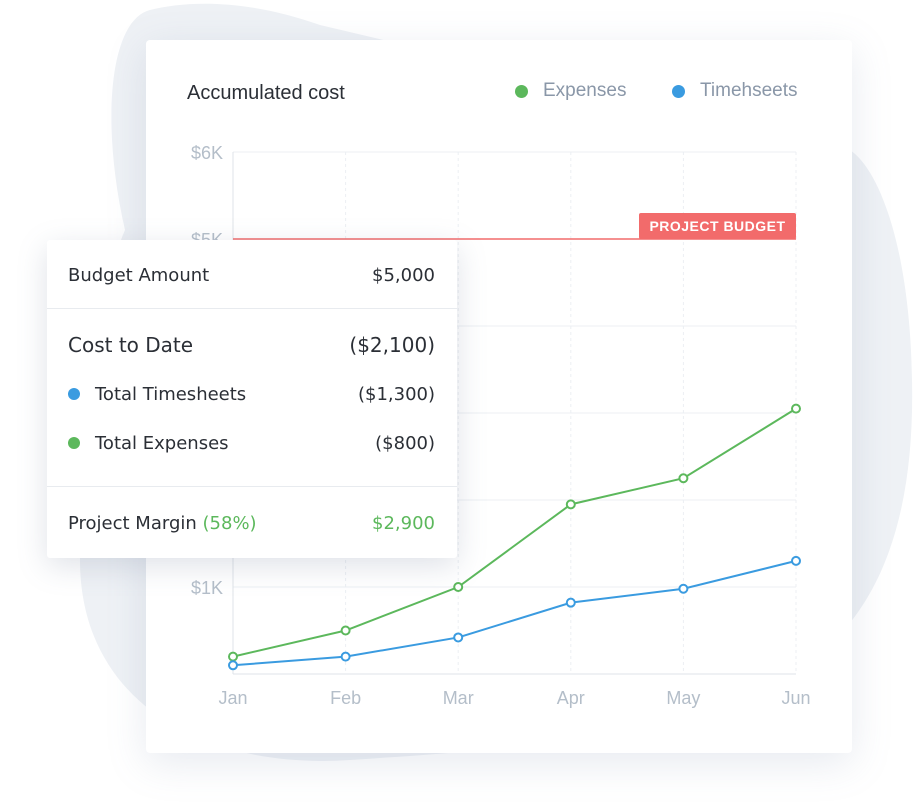  I want to click on legend-expenses-label: Expenses, so click(585, 90).